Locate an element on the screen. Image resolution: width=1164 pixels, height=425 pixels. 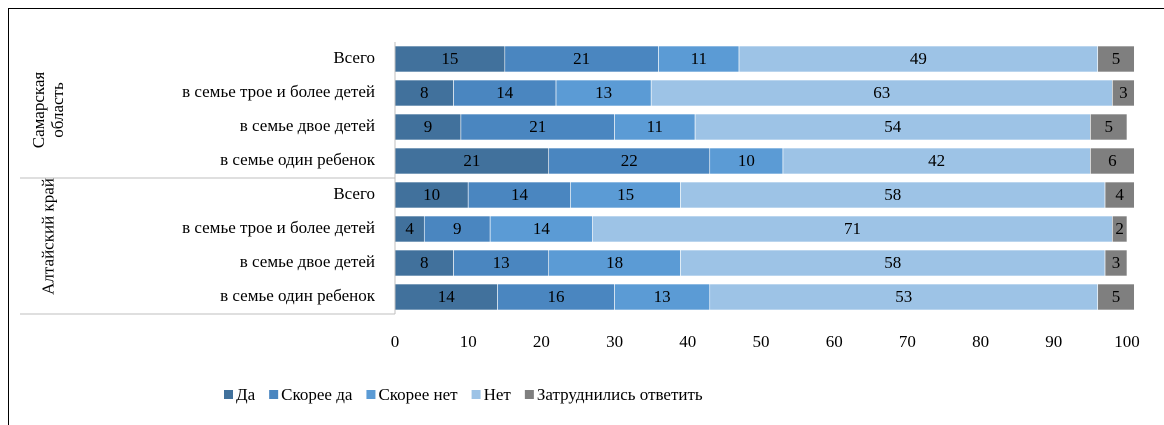
legend-label: Нет is located at coordinates (498, 394).